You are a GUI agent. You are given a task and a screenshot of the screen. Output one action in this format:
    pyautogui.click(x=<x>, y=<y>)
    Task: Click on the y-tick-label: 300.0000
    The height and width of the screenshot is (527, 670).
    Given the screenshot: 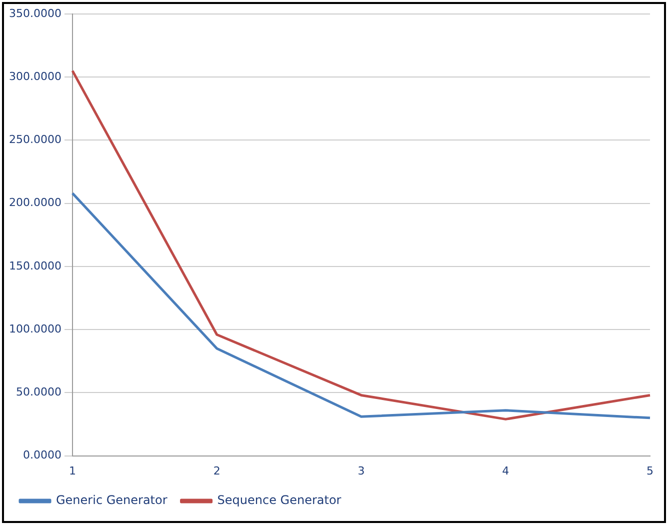 What is the action you would take?
    pyautogui.click(x=35, y=76)
    